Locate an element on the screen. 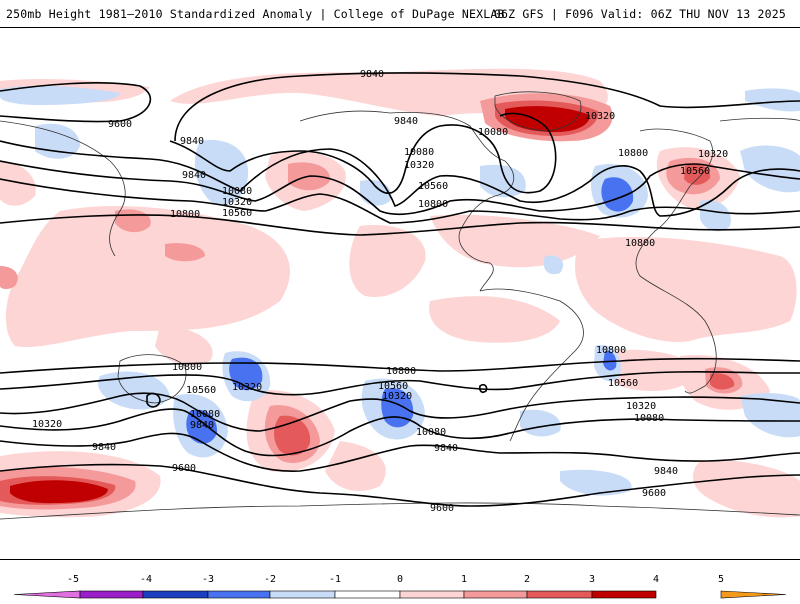 Image resolution: width=800 pixels, height=604 pixels. colorbar-tick-label: -4 is located at coordinates (146, 579).